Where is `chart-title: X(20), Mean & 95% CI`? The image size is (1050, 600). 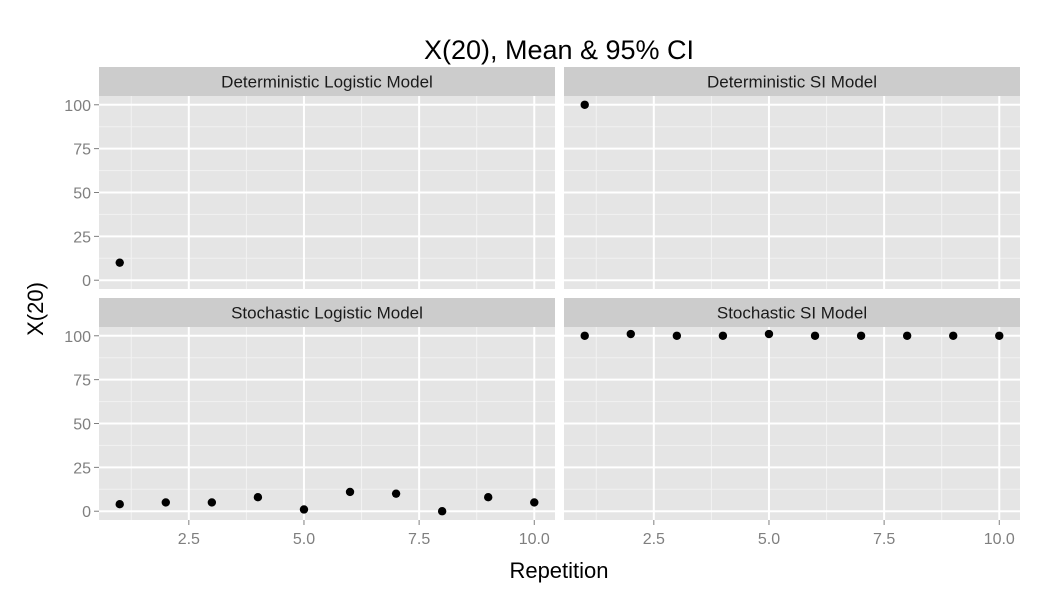 chart-title: X(20), Mean & 95% CI is located at coordinates (559, 50).